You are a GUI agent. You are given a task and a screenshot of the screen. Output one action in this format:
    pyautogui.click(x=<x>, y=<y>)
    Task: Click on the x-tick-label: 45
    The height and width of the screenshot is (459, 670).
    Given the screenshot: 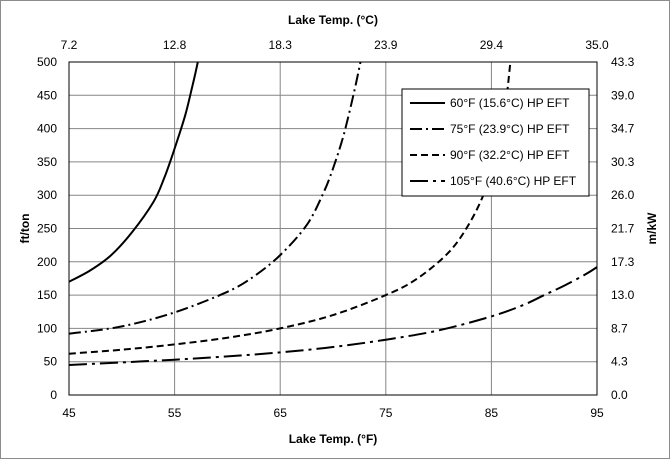 What is the action you would take?
    pyautogui.click(x=69, y=413)
    